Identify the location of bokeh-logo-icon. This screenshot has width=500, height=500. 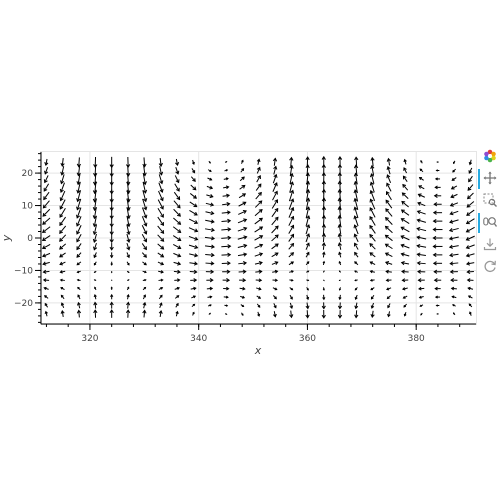
(489, 157).